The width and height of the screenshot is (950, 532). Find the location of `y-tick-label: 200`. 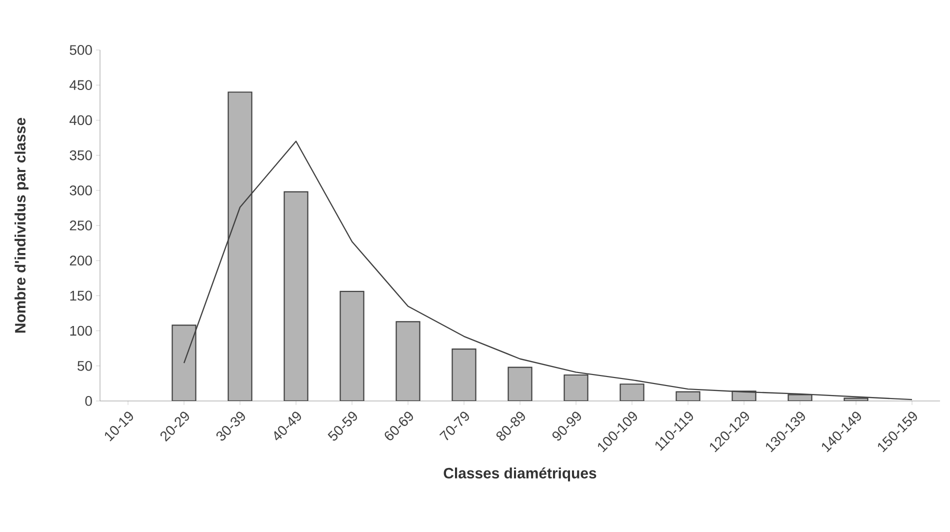

y-tick-label: 200 is located at coordinates (81, 261).